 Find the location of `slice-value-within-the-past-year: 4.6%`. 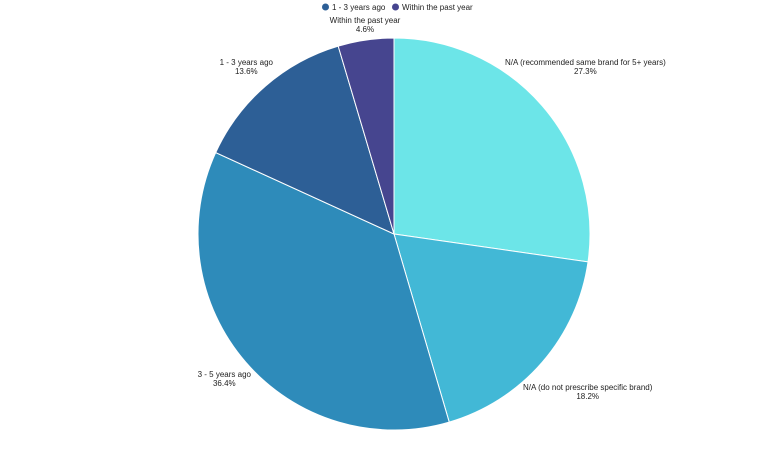

slice-value-within-the-past-year: 4.6% is located at coordinates (365, 29).